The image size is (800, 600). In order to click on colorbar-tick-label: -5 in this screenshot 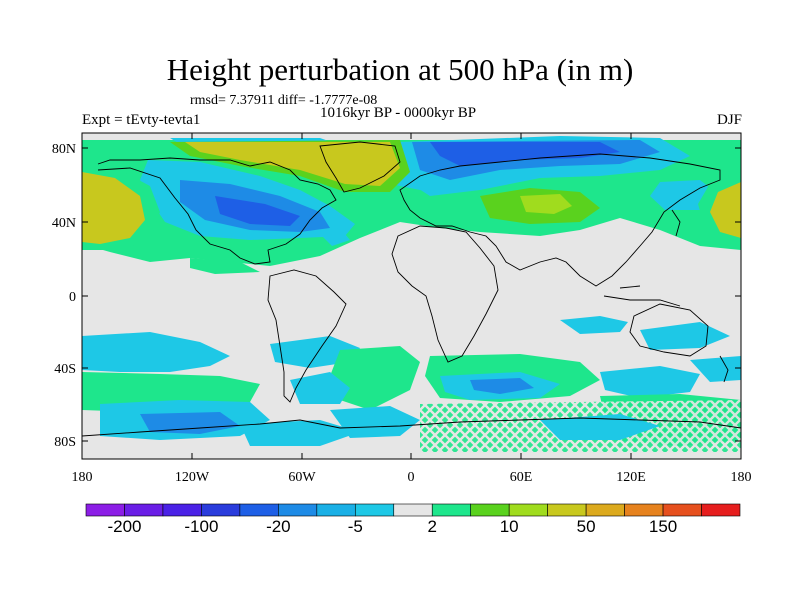, I will do `click(355, 526)`.